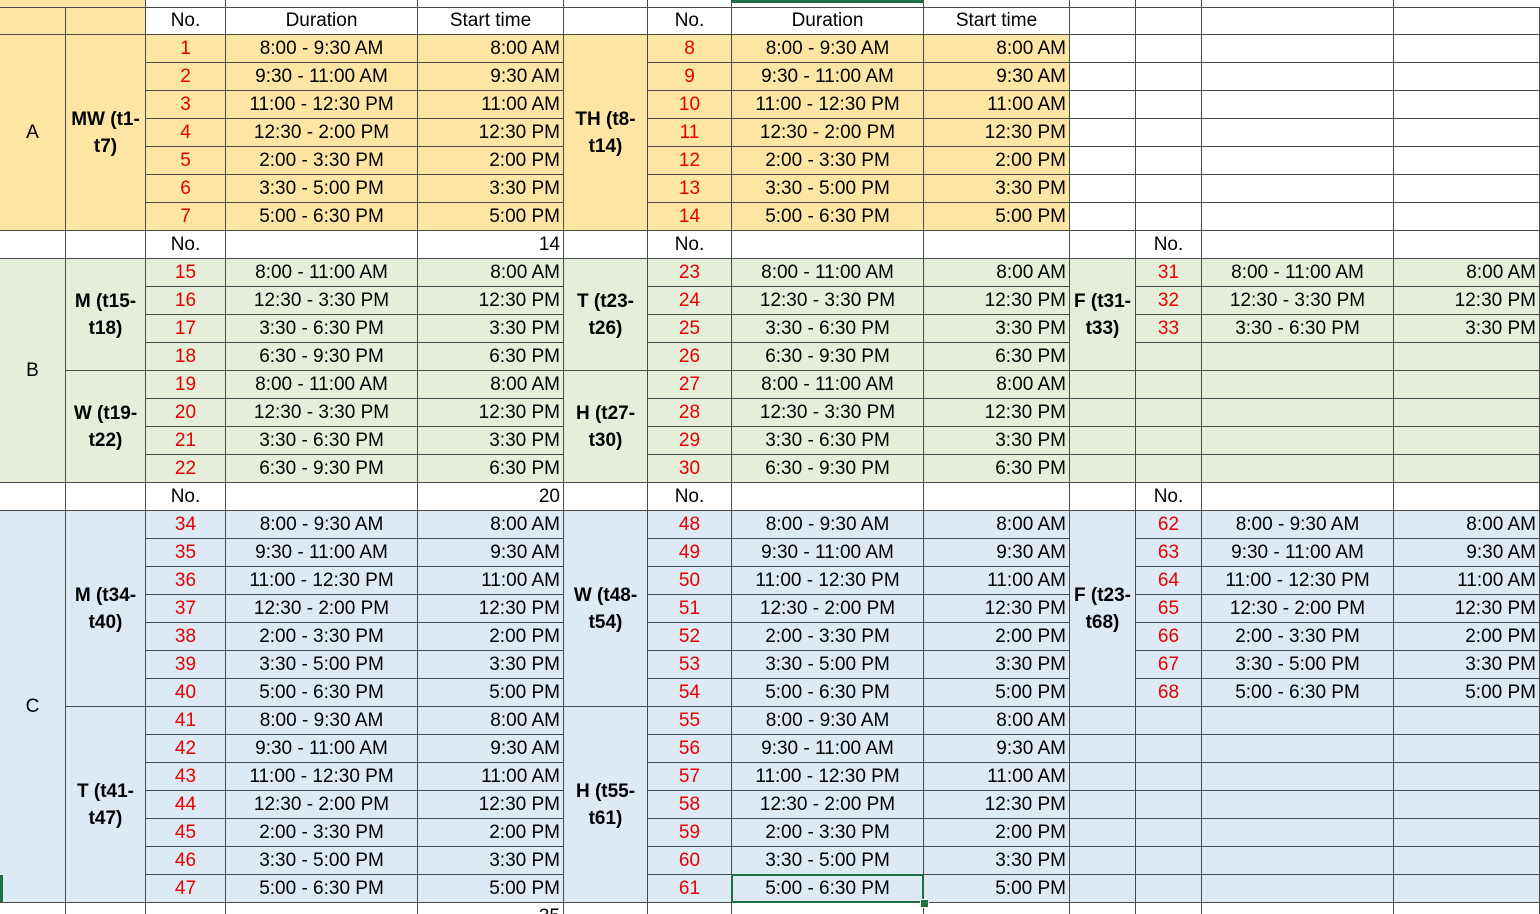 The width and height of the screenshot is (1540, 914). I want to click on slot-number: 55, so click(690, 721).